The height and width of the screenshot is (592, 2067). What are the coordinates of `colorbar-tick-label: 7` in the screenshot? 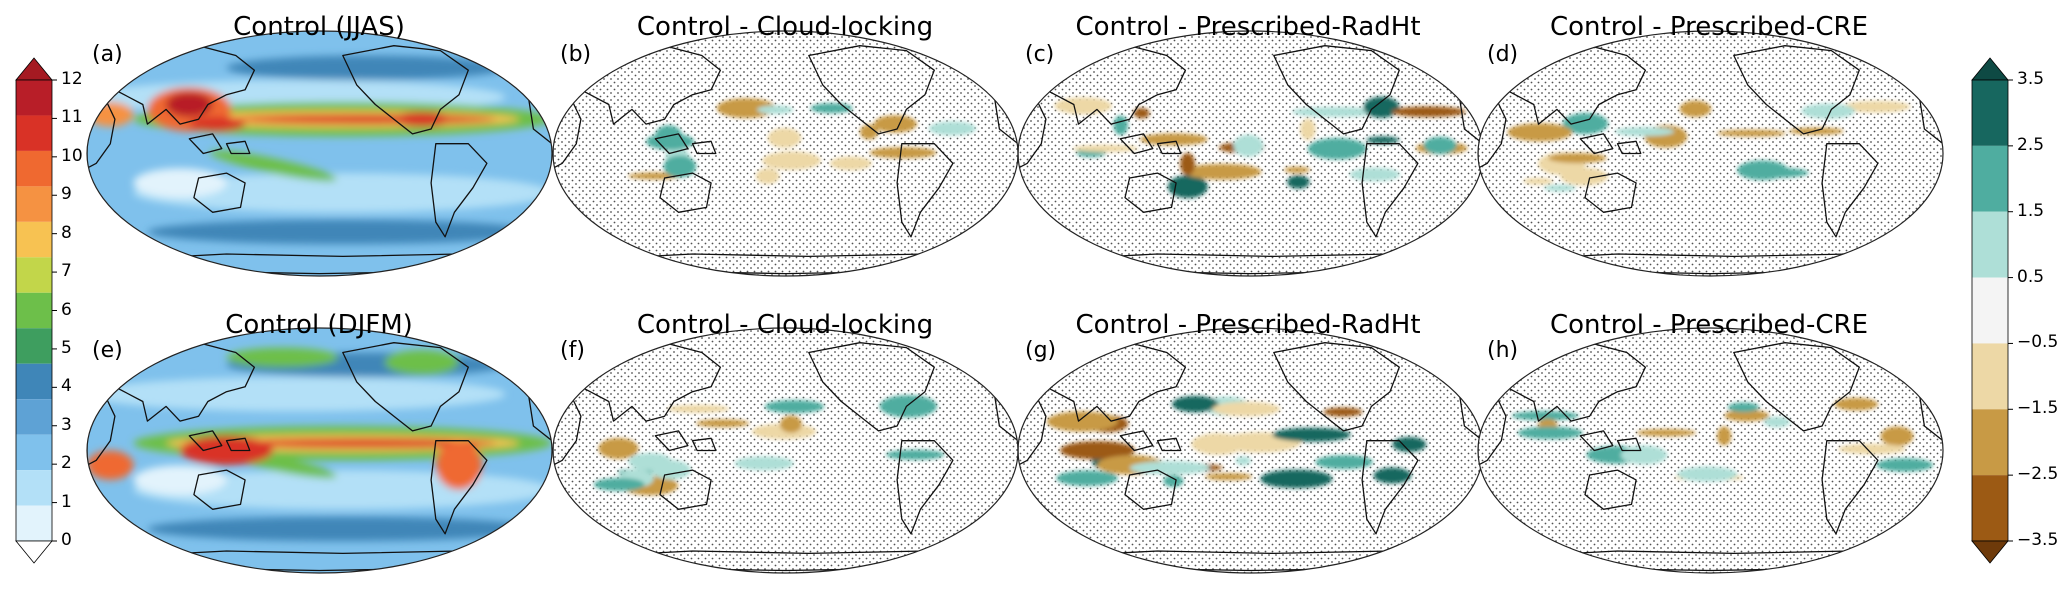 It's located at (66, 271).